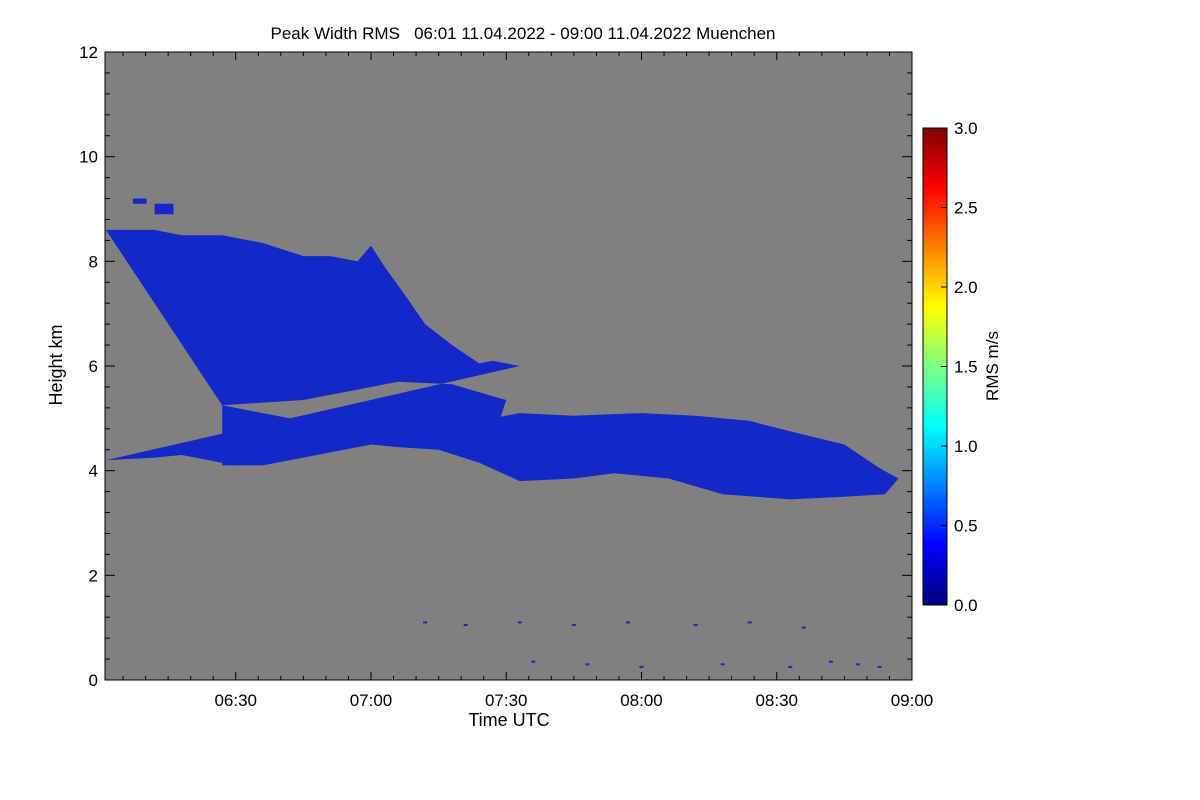 The image size is (1200, 800). I want to click on y-tick-label: 0, so click(93, 680).